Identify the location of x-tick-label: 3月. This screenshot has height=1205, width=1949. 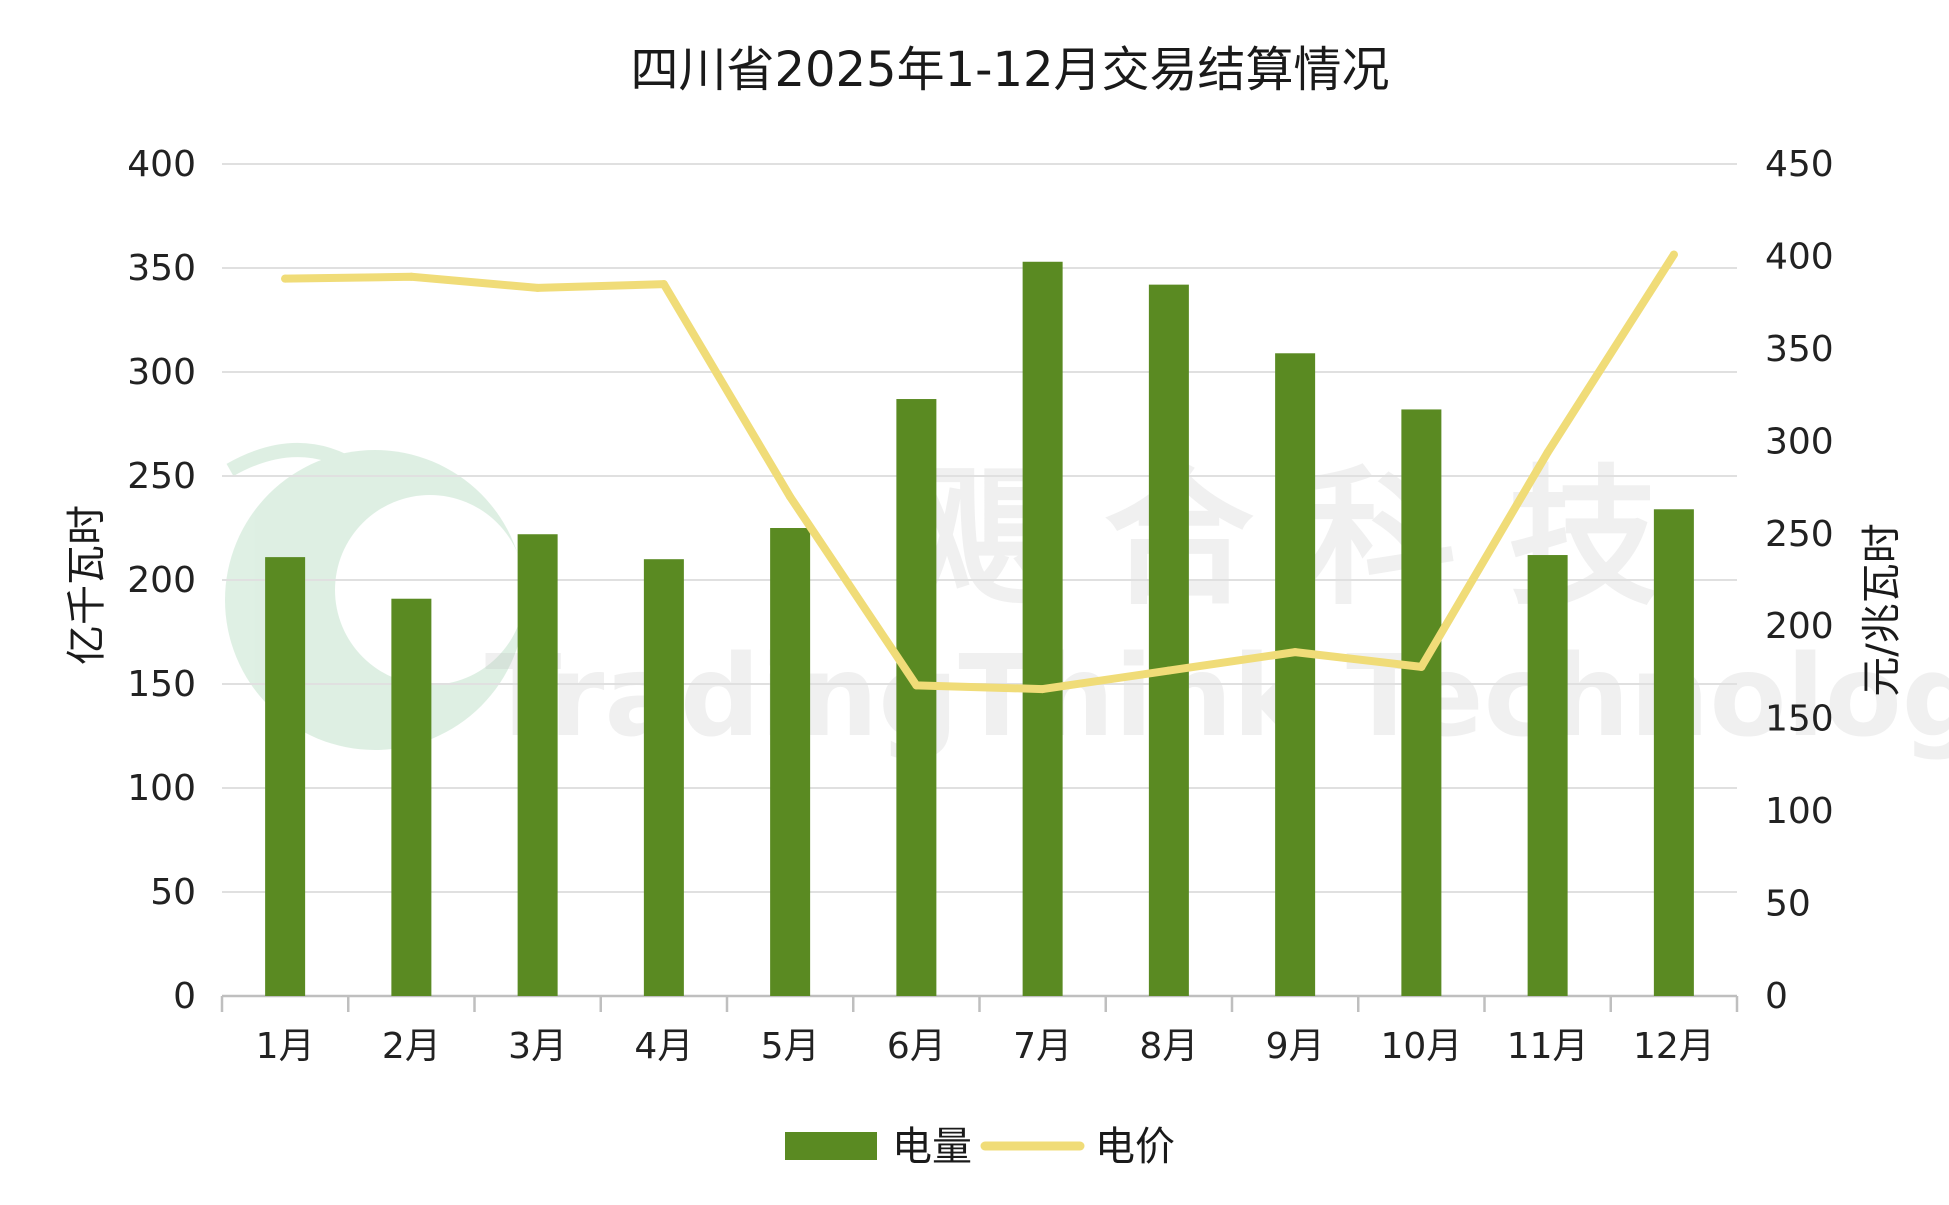
(537, 1046).